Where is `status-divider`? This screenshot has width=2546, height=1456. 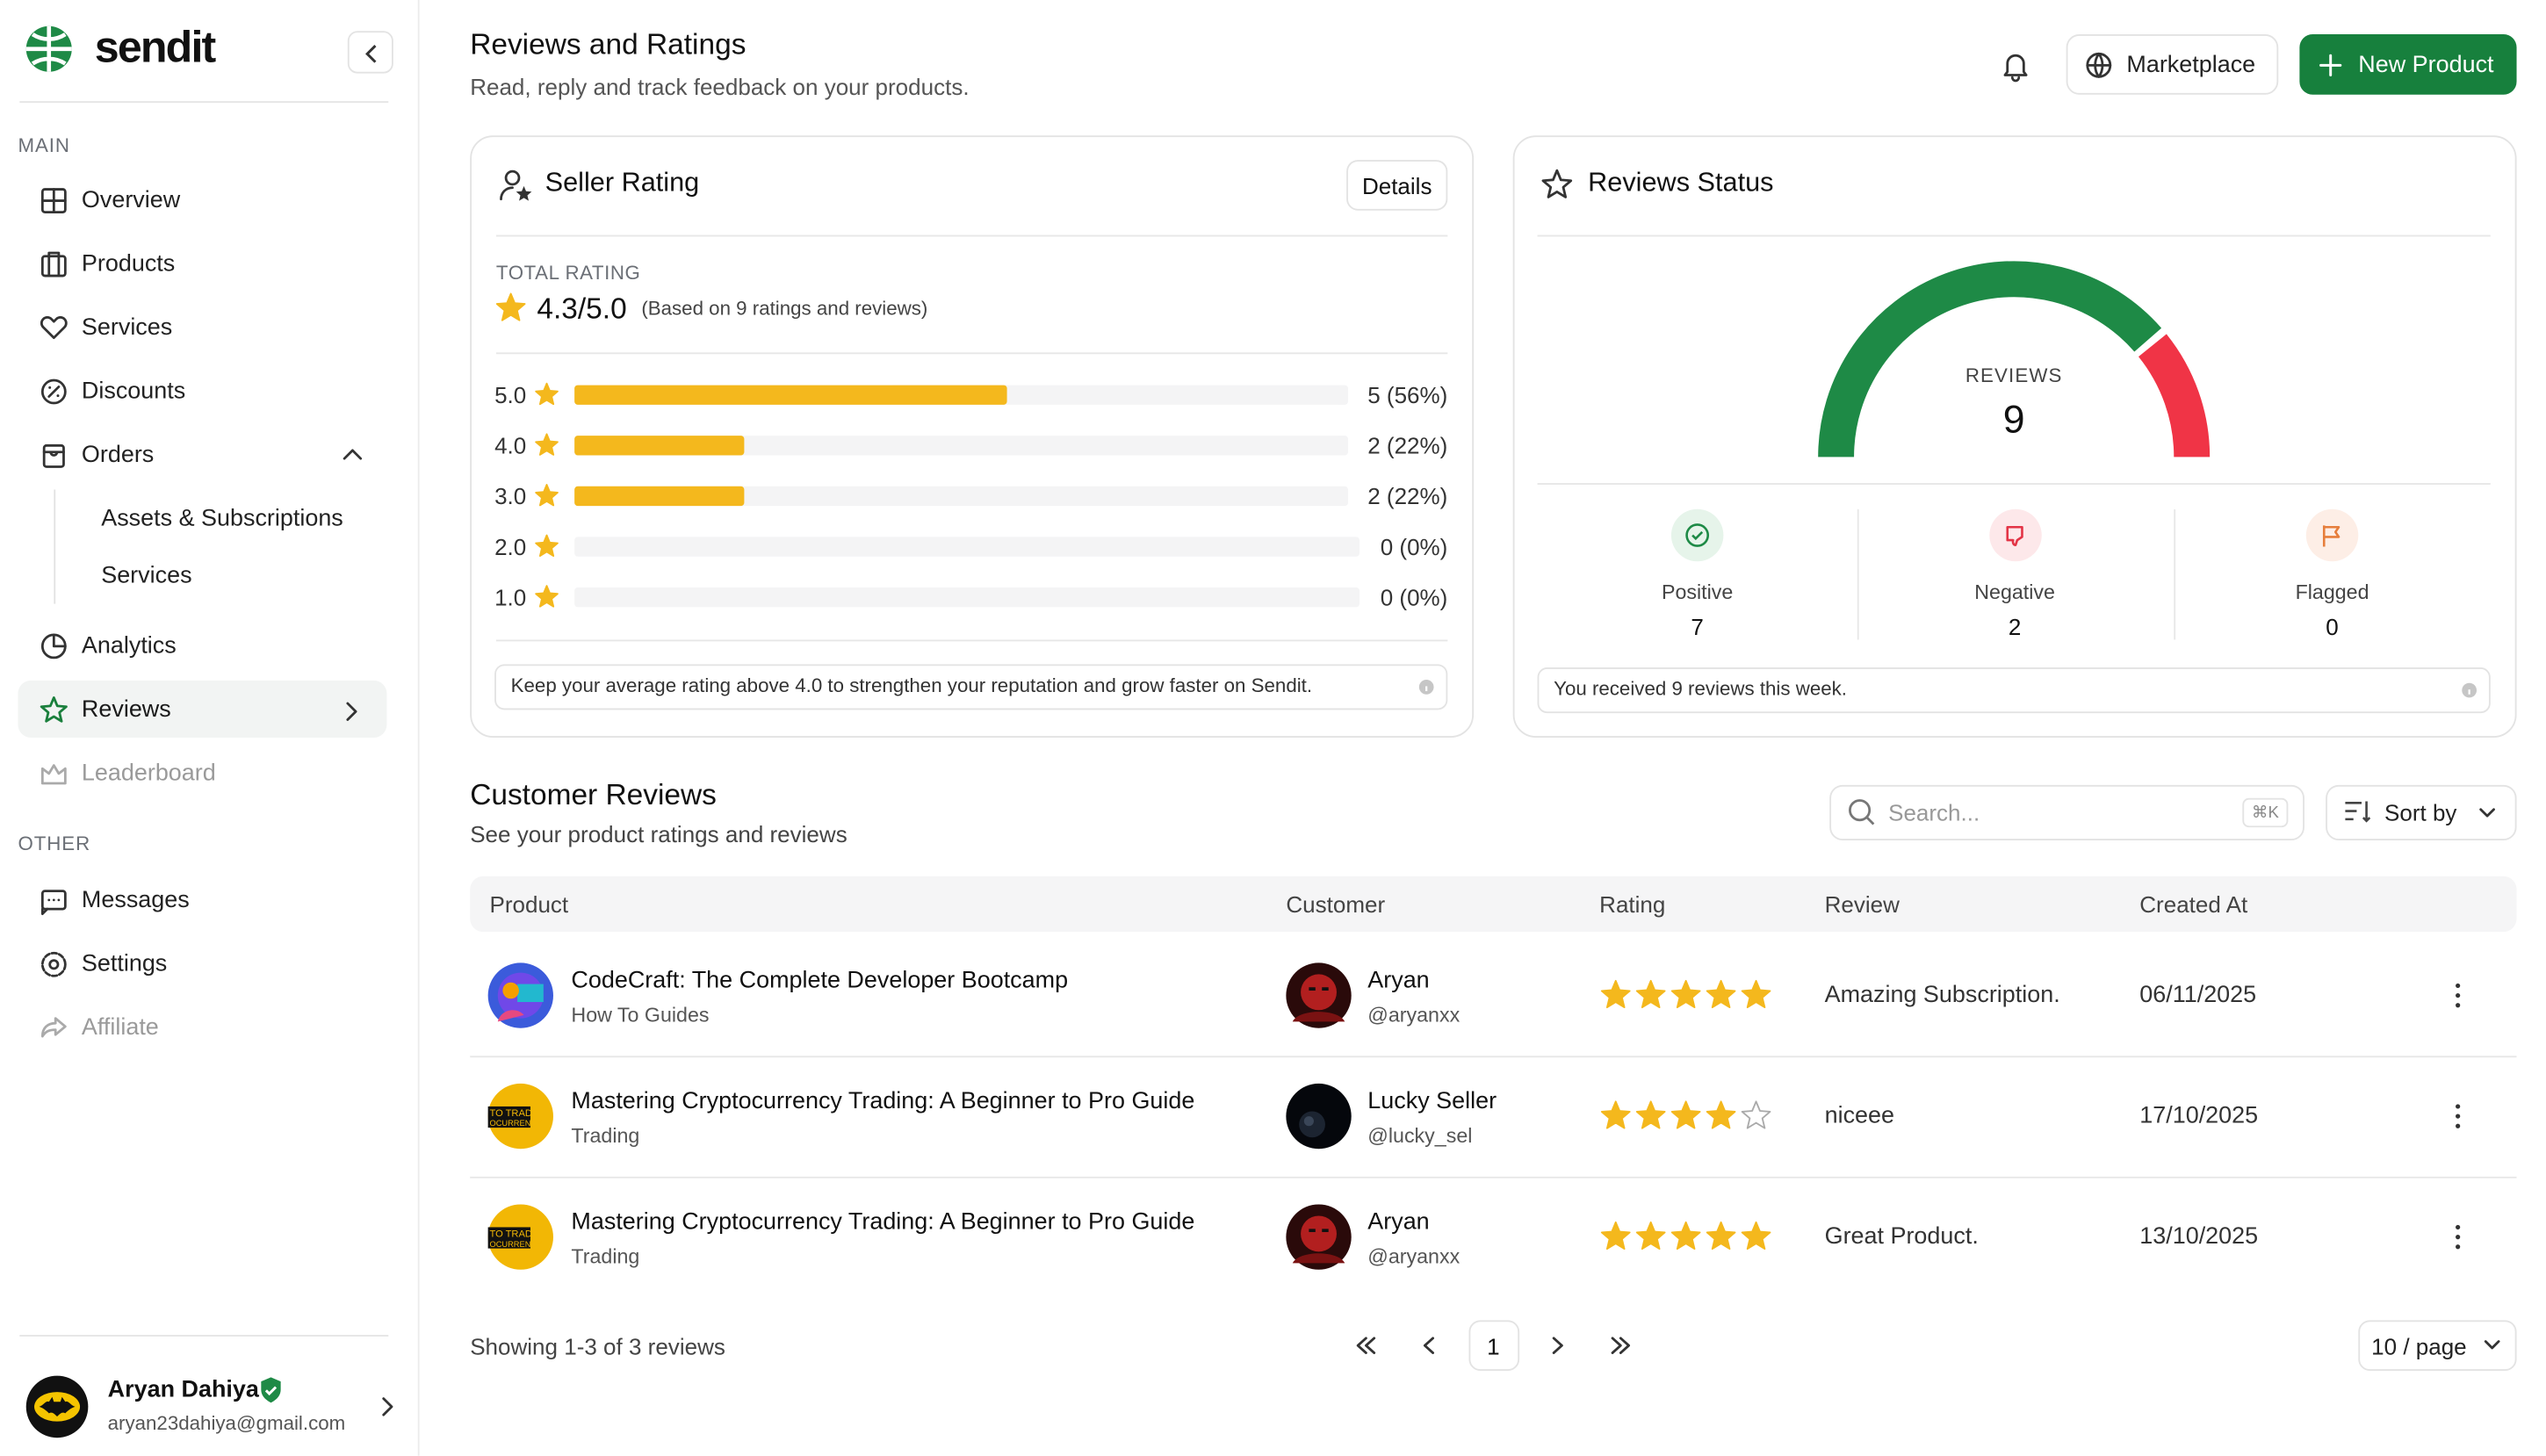
status-divider is located at coordinates (2175, 574).